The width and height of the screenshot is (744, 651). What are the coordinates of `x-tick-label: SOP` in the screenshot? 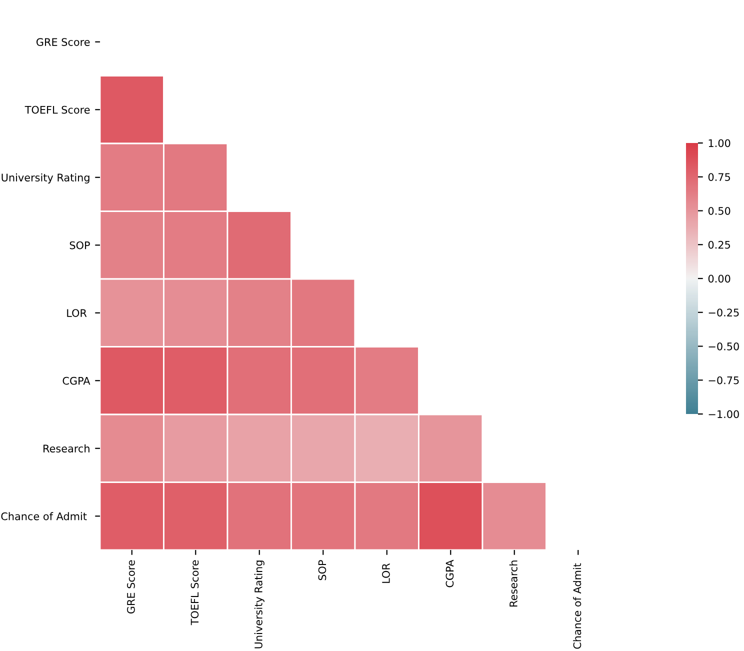 It's located at (322, 570).